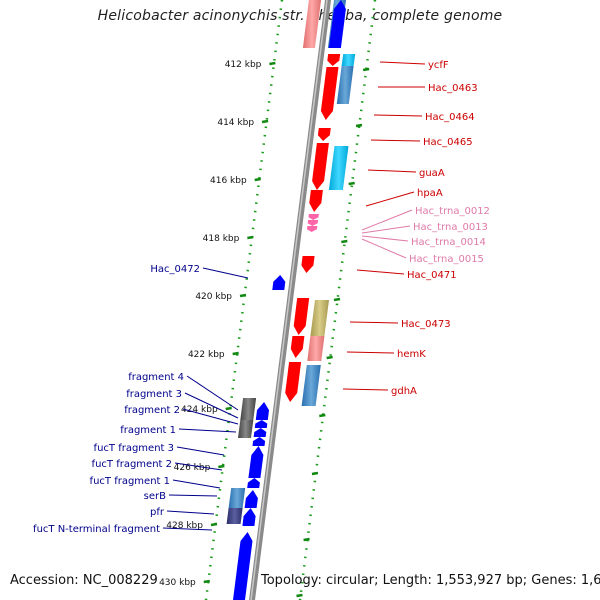  What do you see at coordinates (132, 464) in the screenshot?
I see `gene-label-reverse: fucT fragment 2` at bounding box center [132, 464].